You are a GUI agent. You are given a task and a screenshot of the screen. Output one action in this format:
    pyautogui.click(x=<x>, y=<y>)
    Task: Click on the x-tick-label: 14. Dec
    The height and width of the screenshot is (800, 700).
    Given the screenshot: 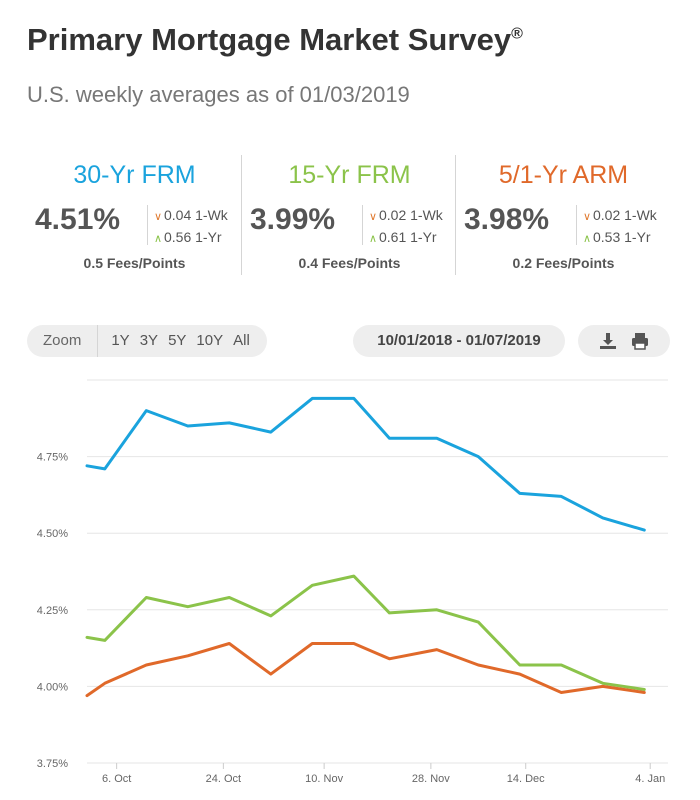 What is the action you would take?
    pyautogui.click(x=526, y=779)
    